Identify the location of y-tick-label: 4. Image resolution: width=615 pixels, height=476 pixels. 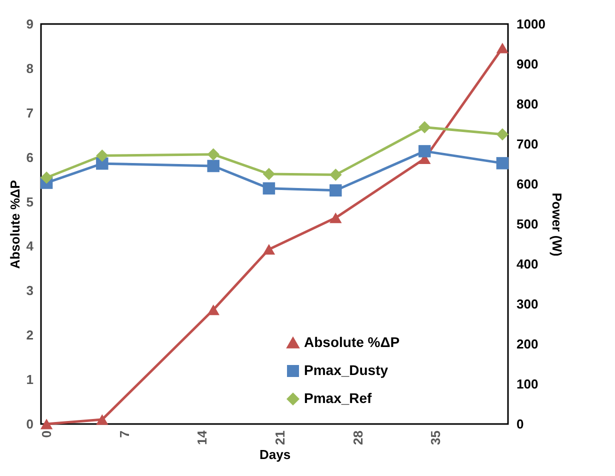
(30, 246).